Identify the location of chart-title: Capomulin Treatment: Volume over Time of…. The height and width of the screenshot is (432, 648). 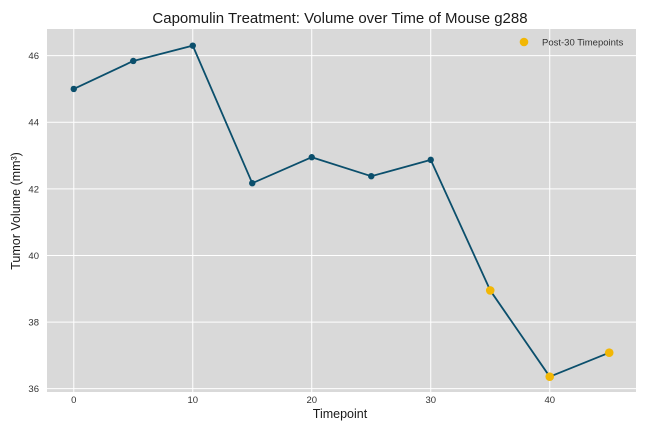
(339, 18).